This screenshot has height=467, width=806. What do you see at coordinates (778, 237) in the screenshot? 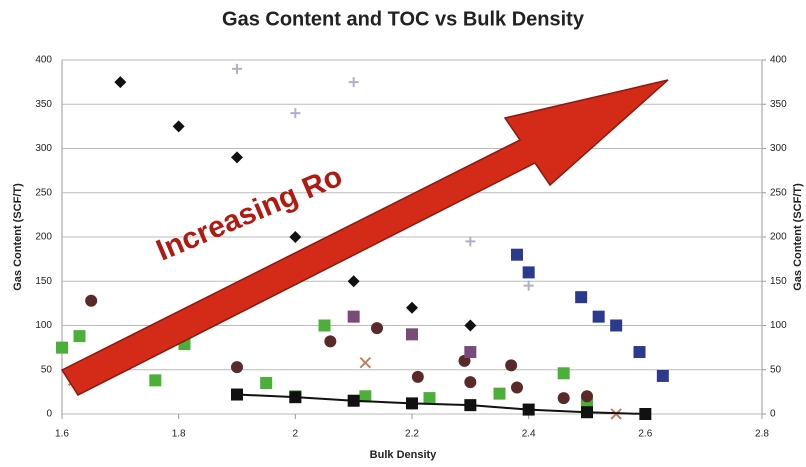
I see `y2-tick-label: 200` at bounding box center [778, 237].